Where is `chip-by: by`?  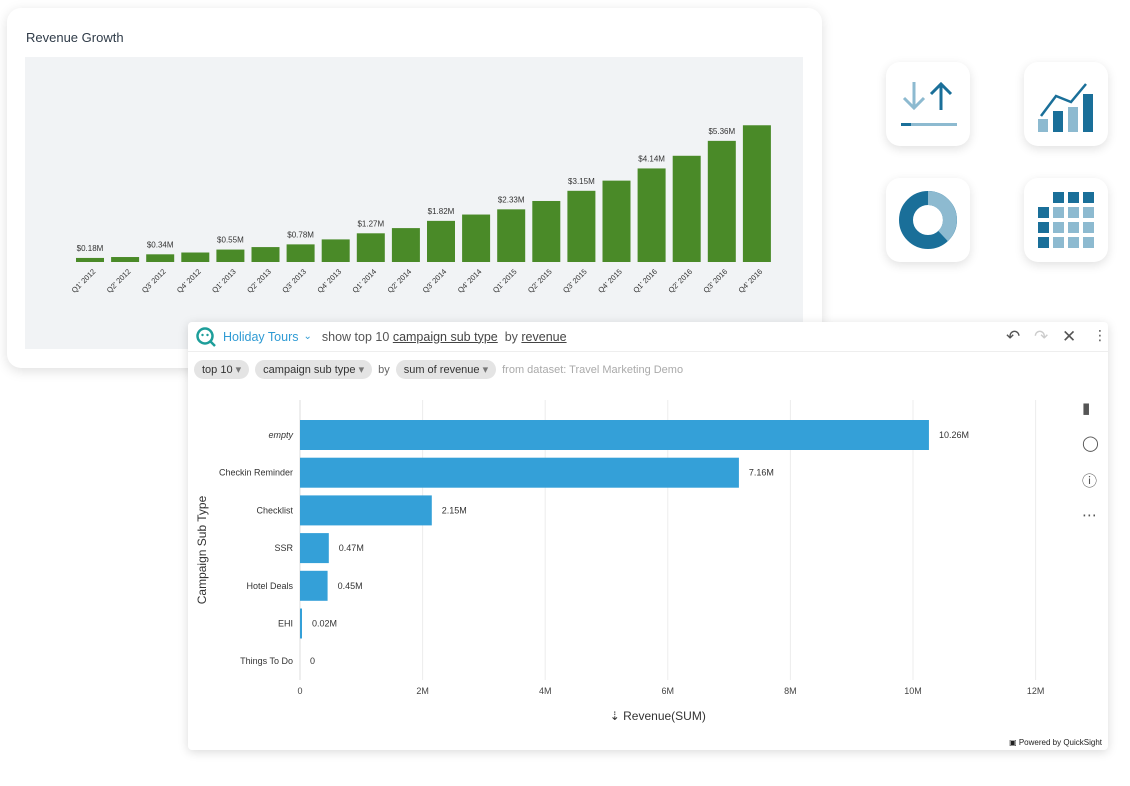
chip-by: by is located at coordinates (384, 369).